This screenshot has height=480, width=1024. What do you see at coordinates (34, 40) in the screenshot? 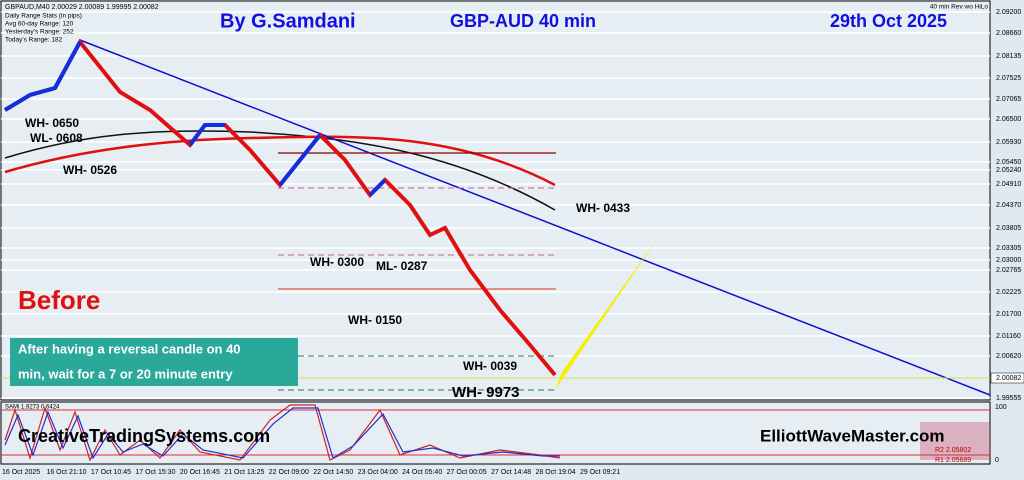
I see `stat: Today's Range: 182` at bounding box center [34, 40].